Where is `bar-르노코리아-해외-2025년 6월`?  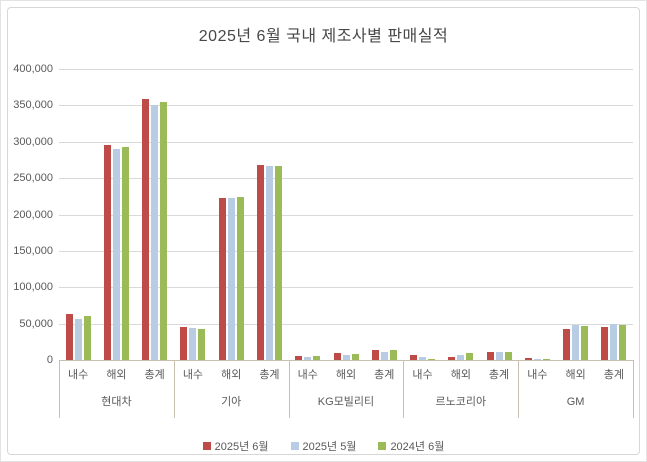
bar-르노코리아-해외-2025년 6월 is located at coordinates (452, 358).